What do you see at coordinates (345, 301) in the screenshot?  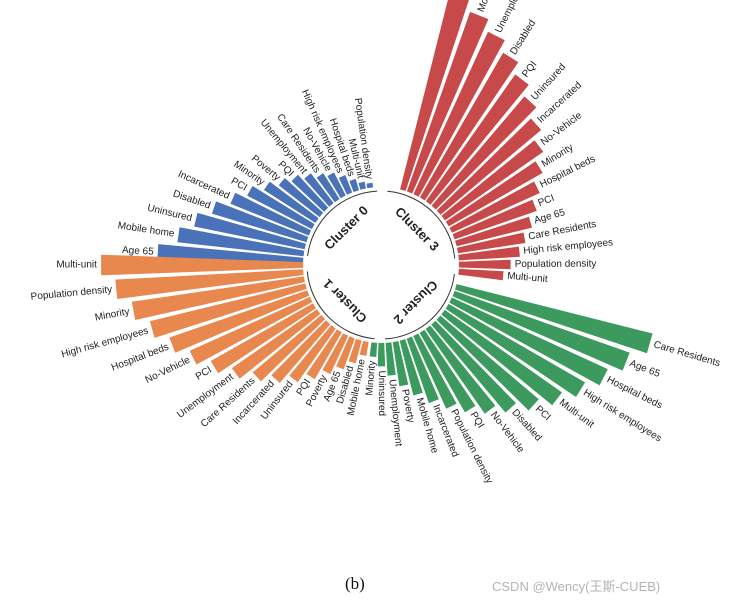 I see `cluster-label: Cluster 1` at bounding box center [345, 301].